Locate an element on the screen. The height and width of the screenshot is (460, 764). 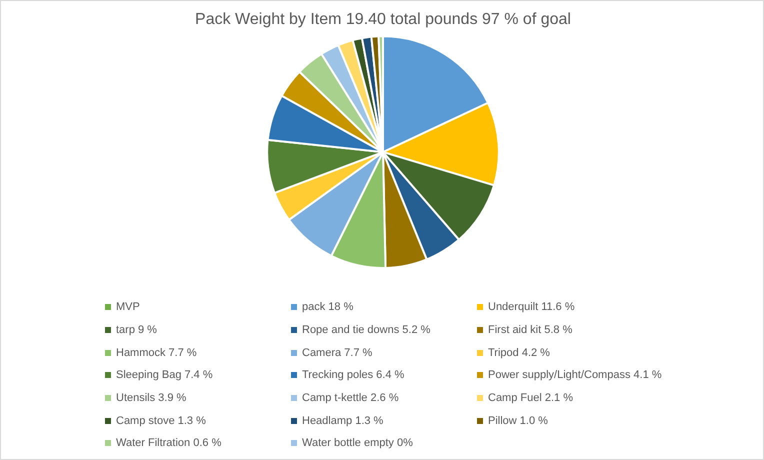
legend-label: Camera 7.7 % is located at coordinates (337, 352).